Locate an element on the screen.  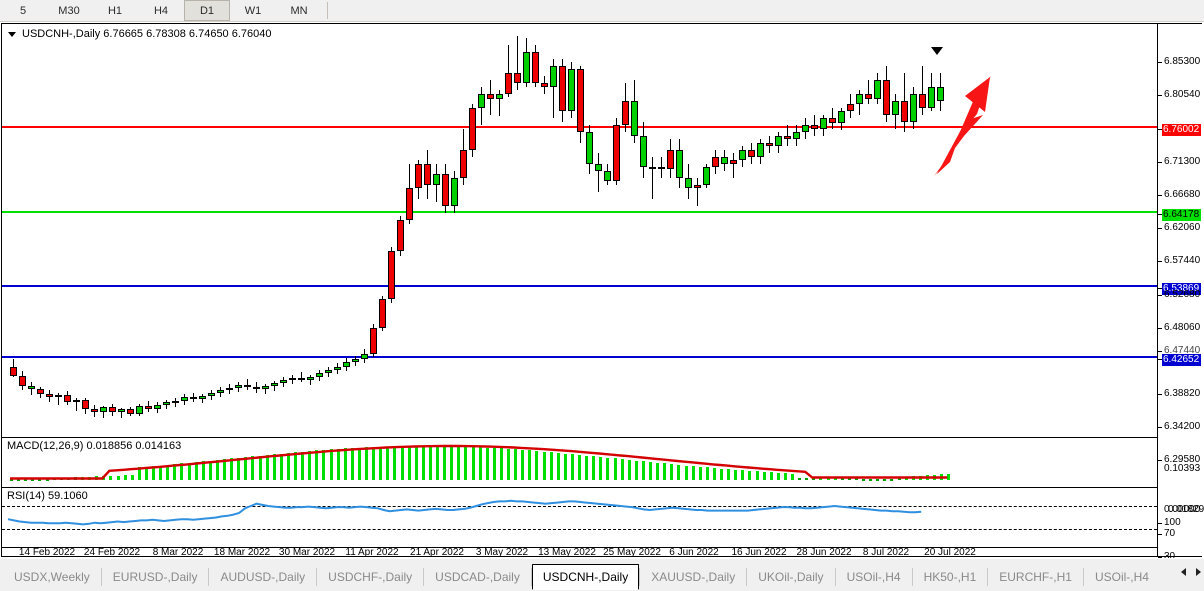
price-label-6.76002: 6.76002 is located at coordinates (1182, 130).